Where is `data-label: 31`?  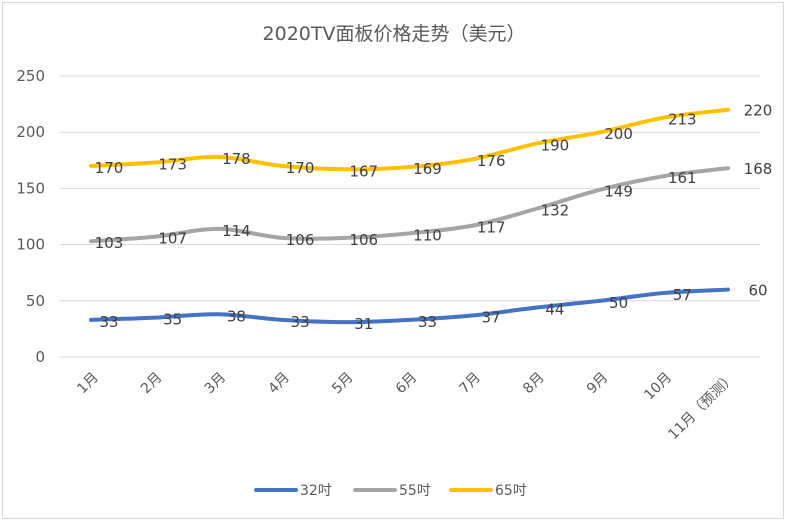 data-label: 31 is located at coordinates (363, 324).